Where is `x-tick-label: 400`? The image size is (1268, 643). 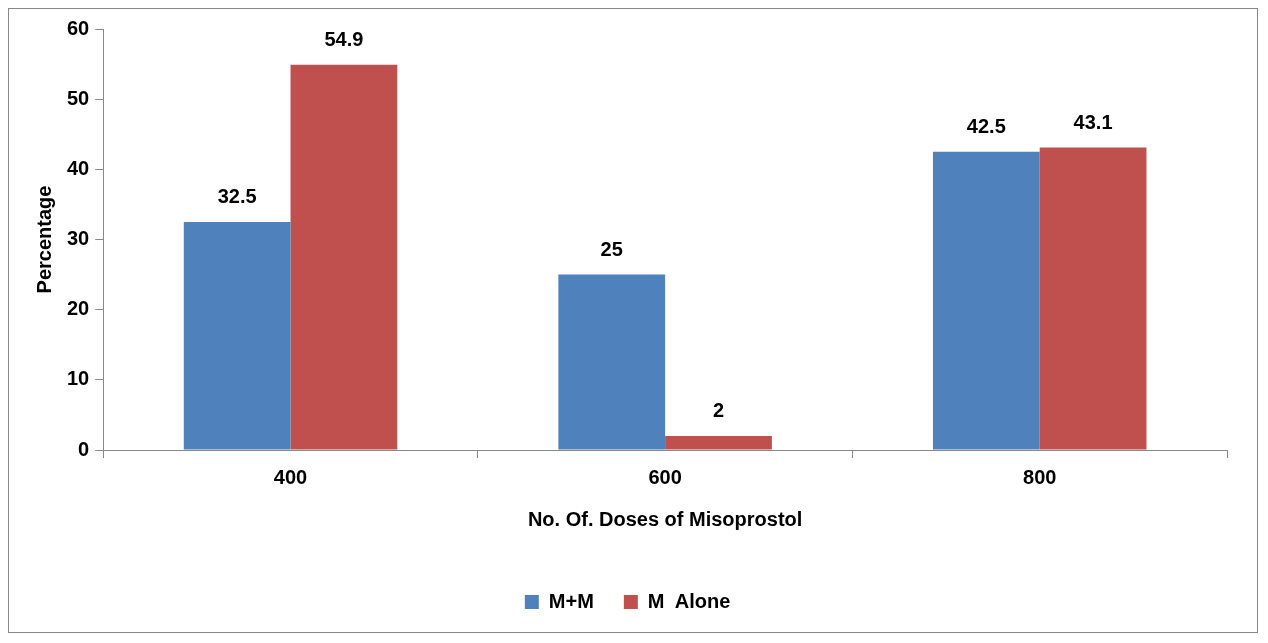 x-tick-label: 400 is located at coordinates (290, 476).